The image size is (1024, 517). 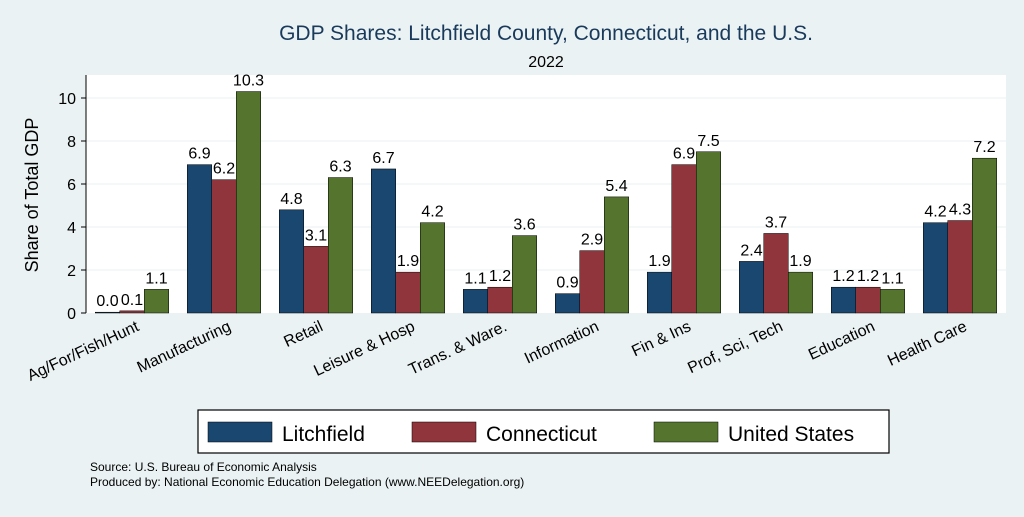 I want to click on y-tick-label: 10, so click(x=67, y=99).